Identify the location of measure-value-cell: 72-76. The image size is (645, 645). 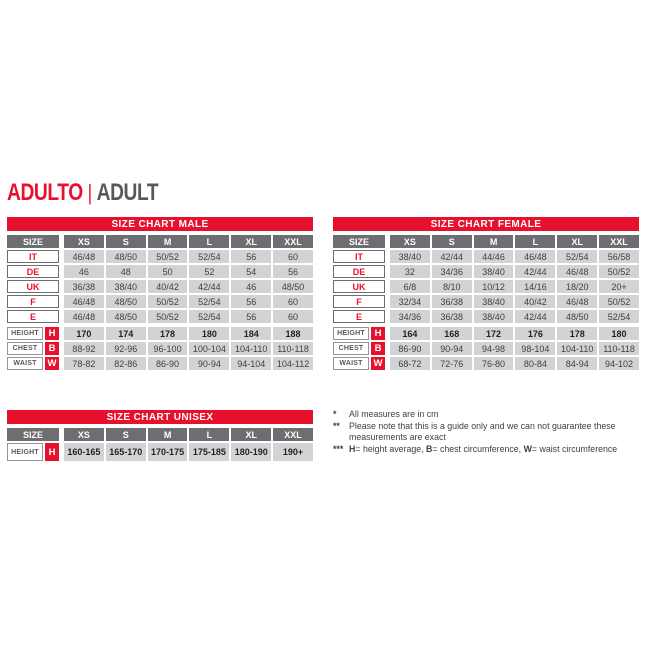
(451, 363).